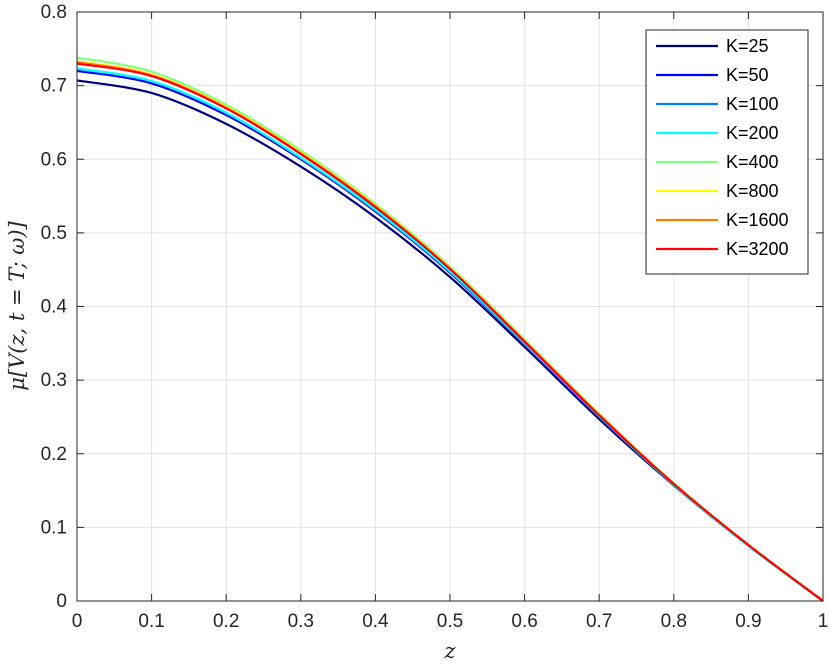 The image size is (830, 665). I want to click on legend: K=25 K=50 K=100 K=200 K=400 K=800 K=1600 K=3200, so click(727, 152).